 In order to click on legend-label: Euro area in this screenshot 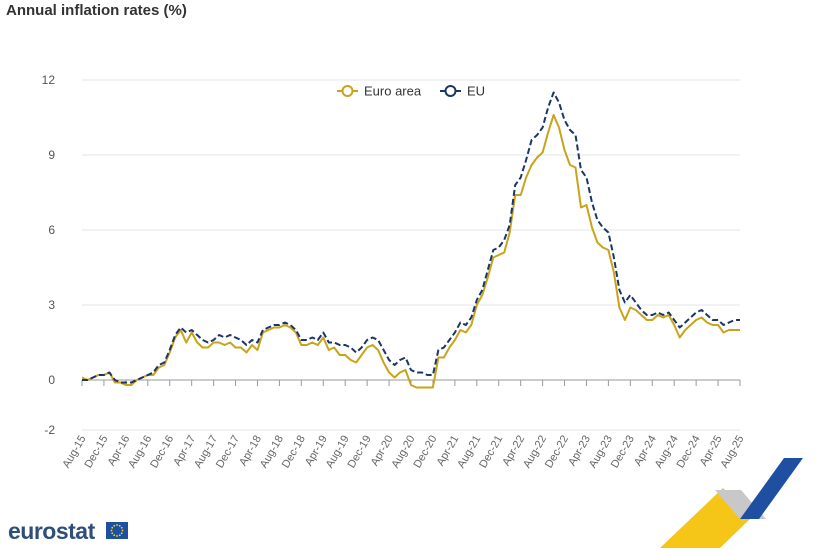, I will do `click(393, 91)`.